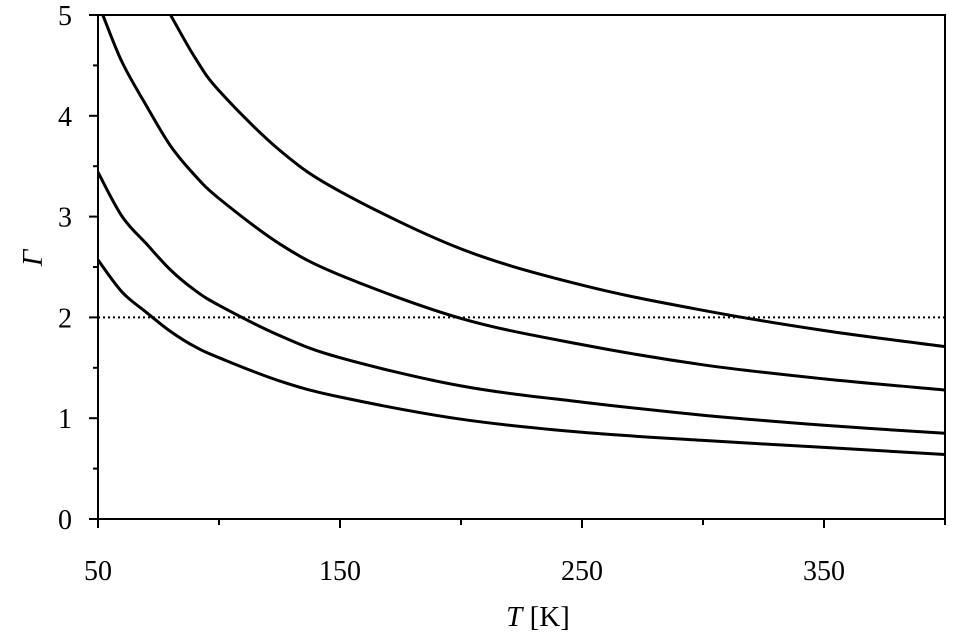 The height and width of the screenshot is (636, 974). What do you see at coordinates (65, 16) in the screenshot?
I see `y-tick-label: 5` at bounding box center [65, 16].